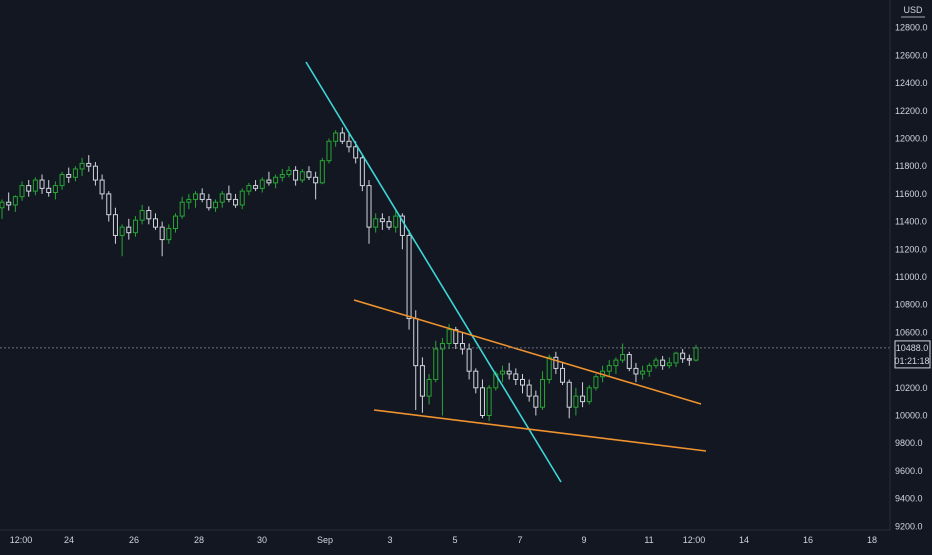 This screenshot has width=932, height=555. Describe the element at coordinates (872, 540) in the screenshot. I see `x-tick-label: 18` at that location.